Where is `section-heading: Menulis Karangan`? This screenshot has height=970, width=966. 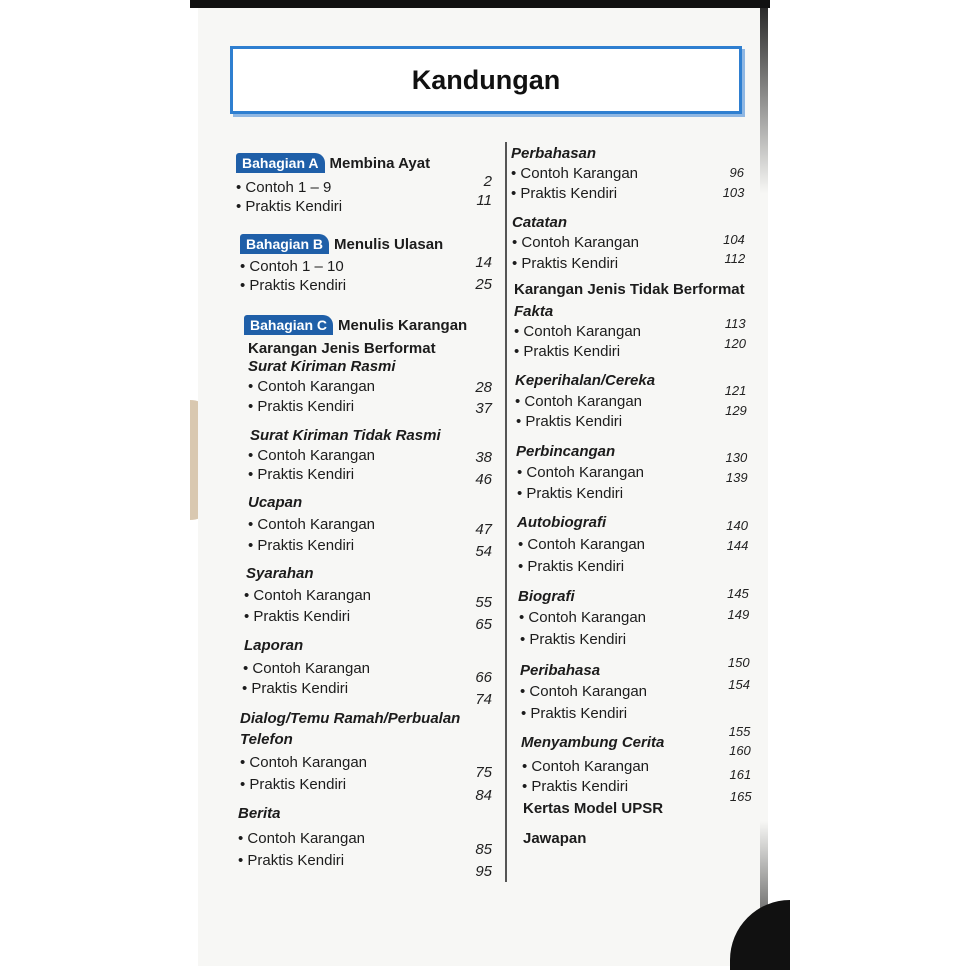
section-heading: Menulis Karangan is located at coordinates (403, 325).